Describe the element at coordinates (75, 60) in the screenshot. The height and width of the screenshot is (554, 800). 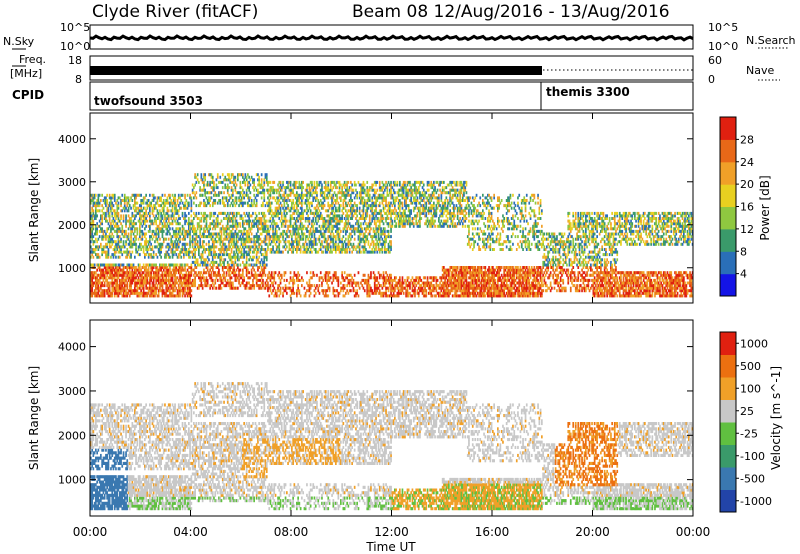
I see `frequency-left-tick-top: 18` at that location.